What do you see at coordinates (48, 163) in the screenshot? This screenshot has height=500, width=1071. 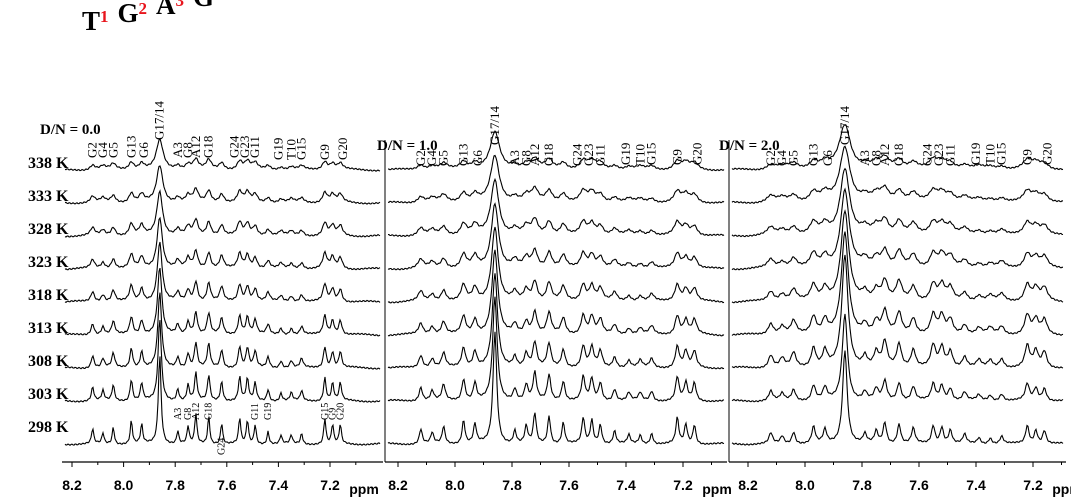 I see `temperature-label: 338 K` at bounding box center [48, 163].